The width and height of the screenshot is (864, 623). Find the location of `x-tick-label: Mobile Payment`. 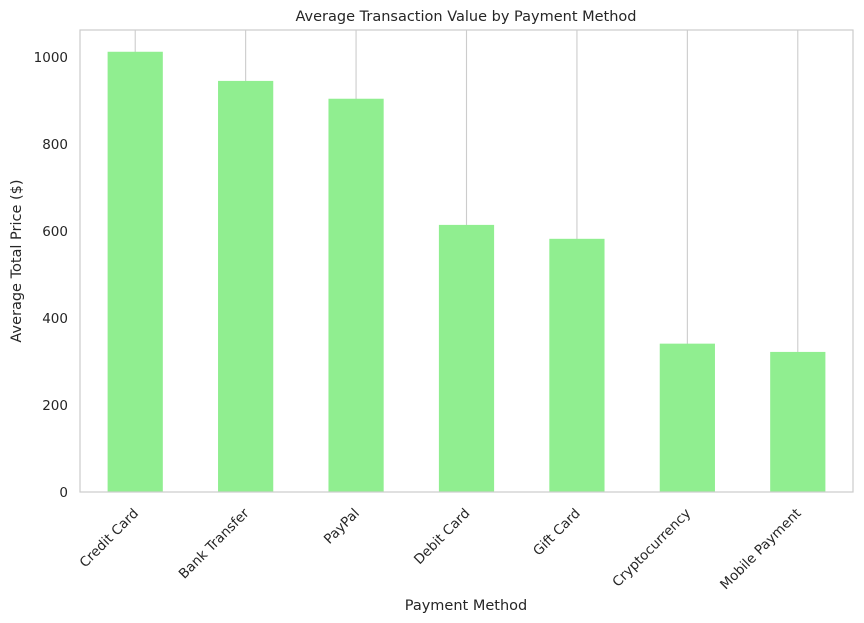

x-tick-label: Mobile Payment is located at coordinates (760, 549).